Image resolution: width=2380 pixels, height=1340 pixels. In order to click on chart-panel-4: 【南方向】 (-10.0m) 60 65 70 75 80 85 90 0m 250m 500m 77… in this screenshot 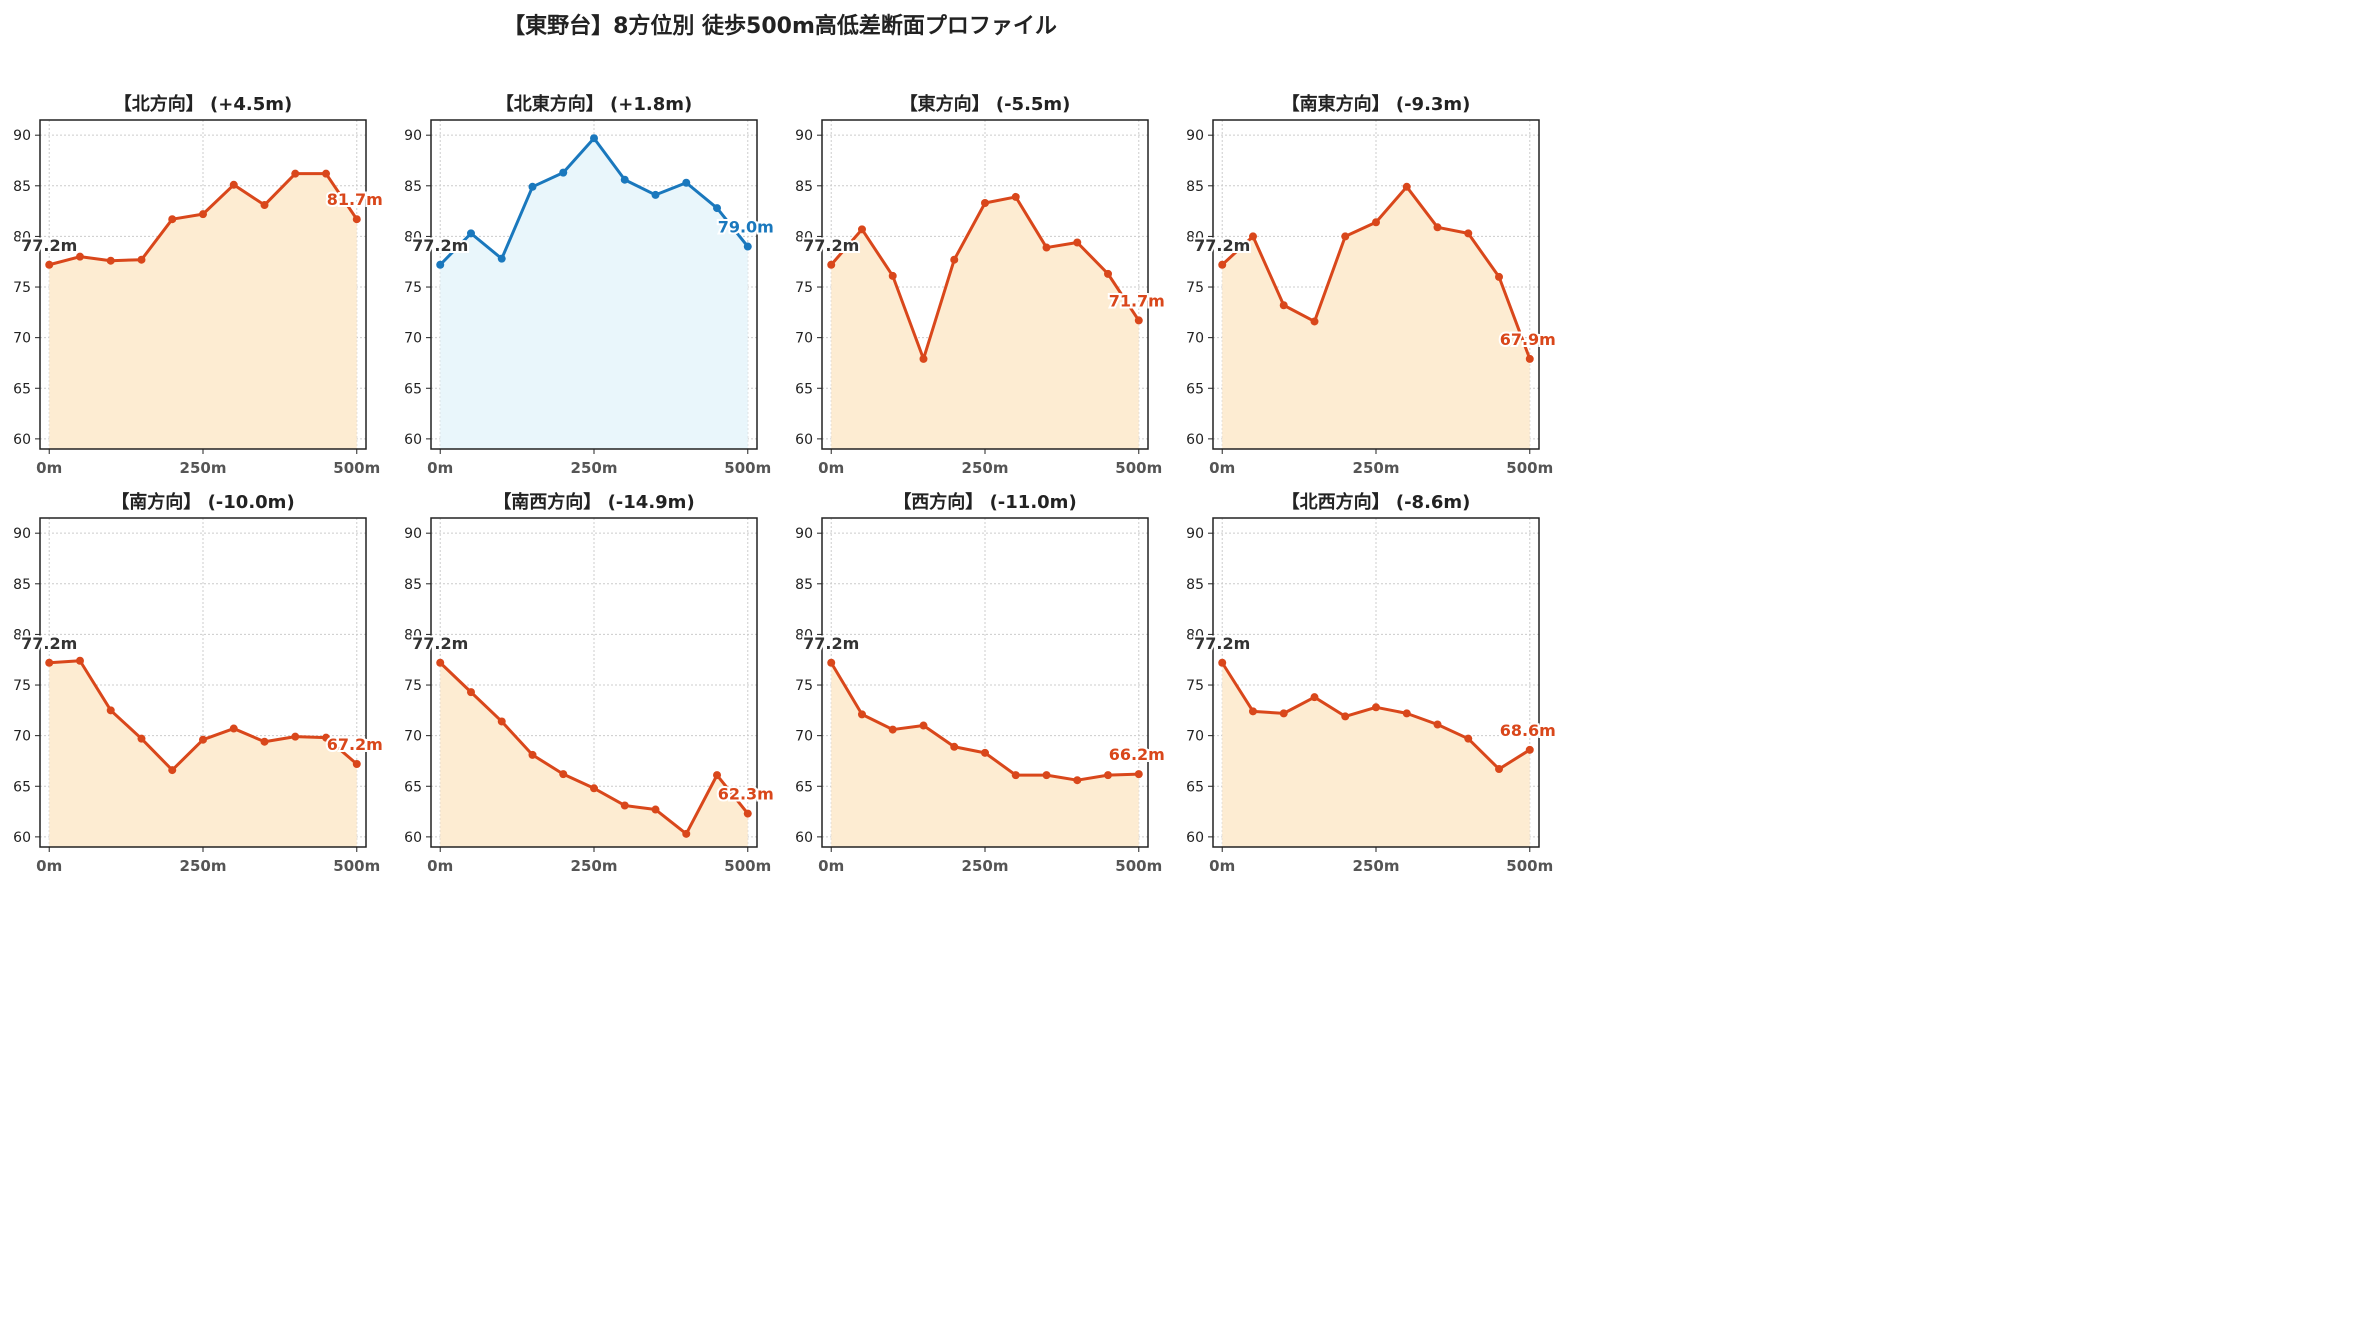, I will do `click(199, 683)`.